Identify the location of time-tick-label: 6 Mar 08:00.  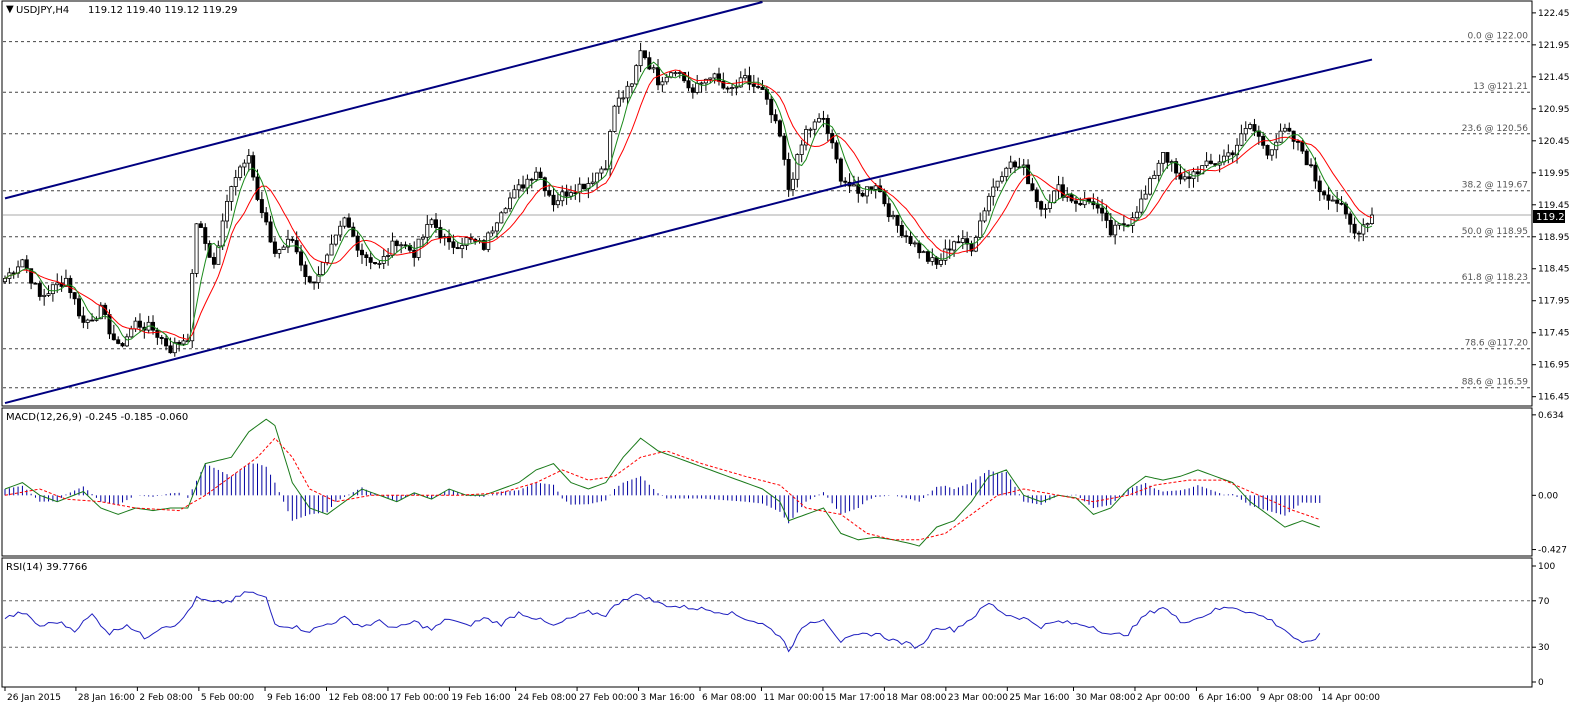
(729, 698).